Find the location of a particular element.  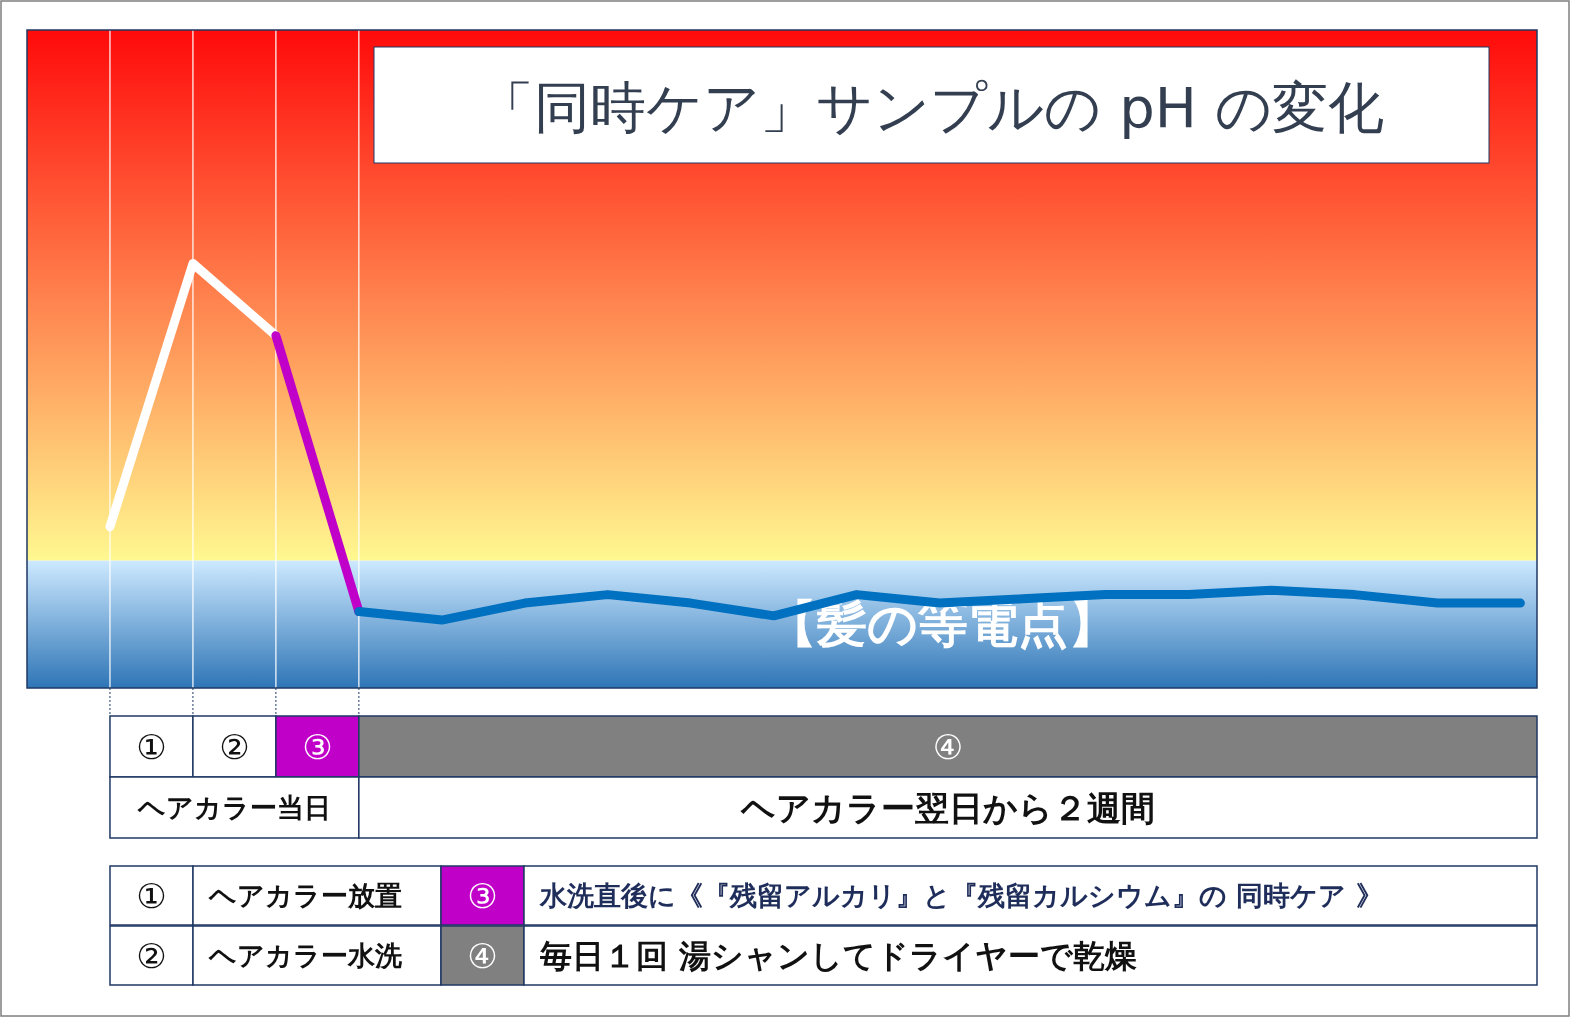

text: ヘアカラー当日 is located at coordinates (233, 808).